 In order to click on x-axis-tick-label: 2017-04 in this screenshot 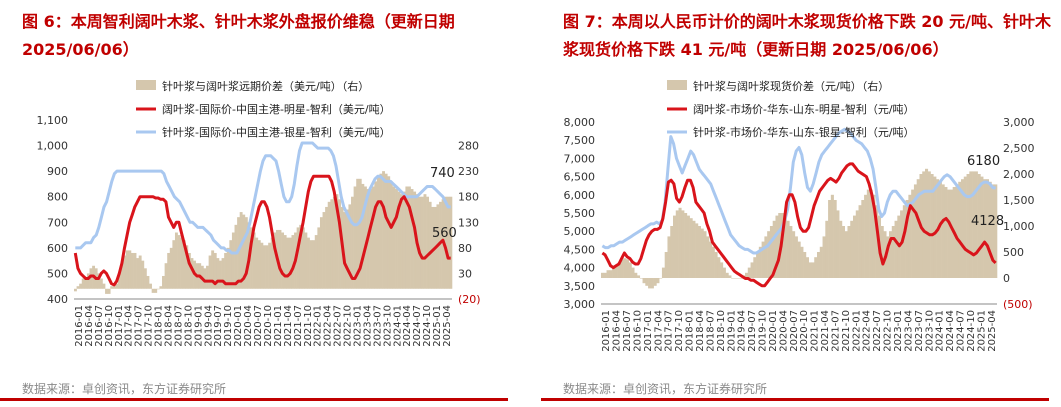, I will do `click(658, 331)`.